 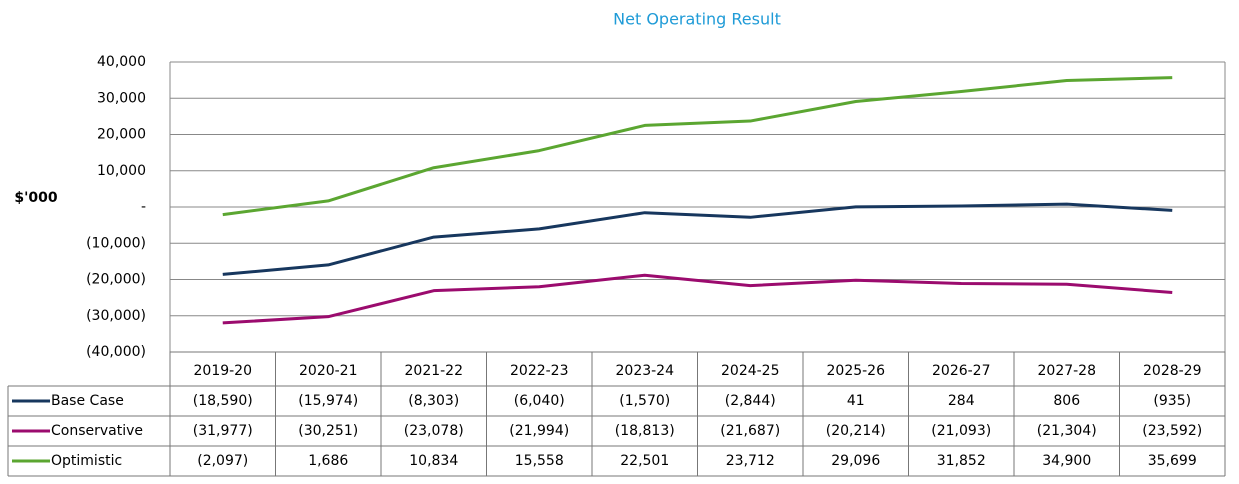 I want to click on data-label: 10,834, so click(x=433, y=461).